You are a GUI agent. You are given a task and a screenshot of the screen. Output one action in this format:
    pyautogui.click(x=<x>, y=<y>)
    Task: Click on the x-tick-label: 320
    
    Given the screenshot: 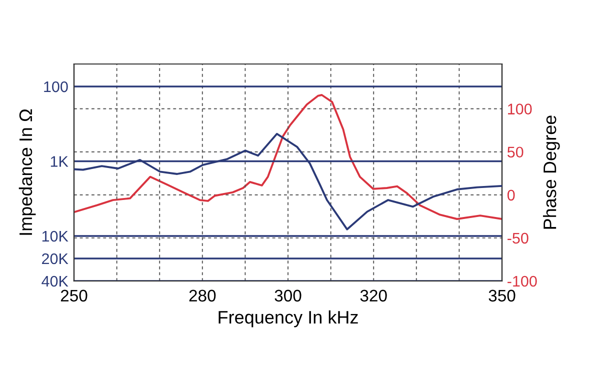 What is the action you would take?
    pyautogui.click(x=373, y=296)
    